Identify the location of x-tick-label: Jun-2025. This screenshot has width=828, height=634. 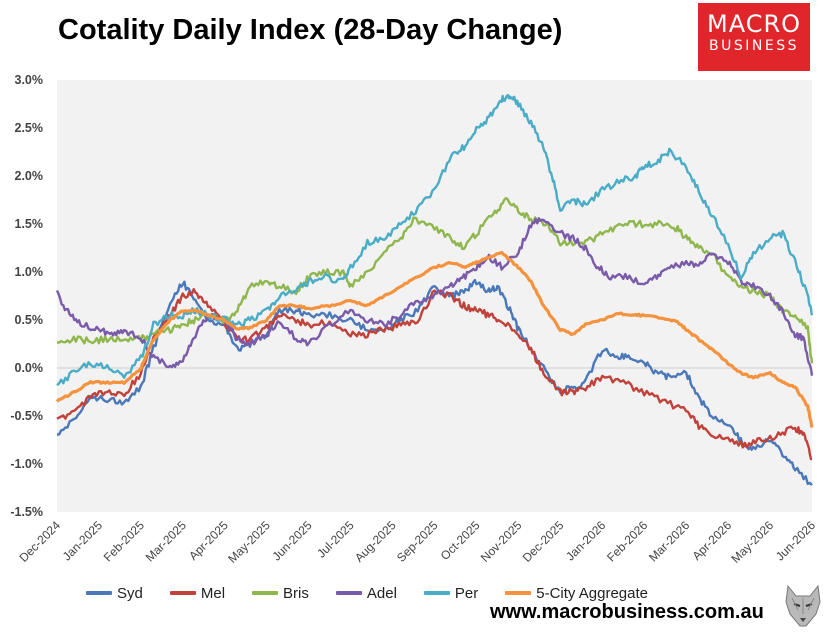
(293, 541).